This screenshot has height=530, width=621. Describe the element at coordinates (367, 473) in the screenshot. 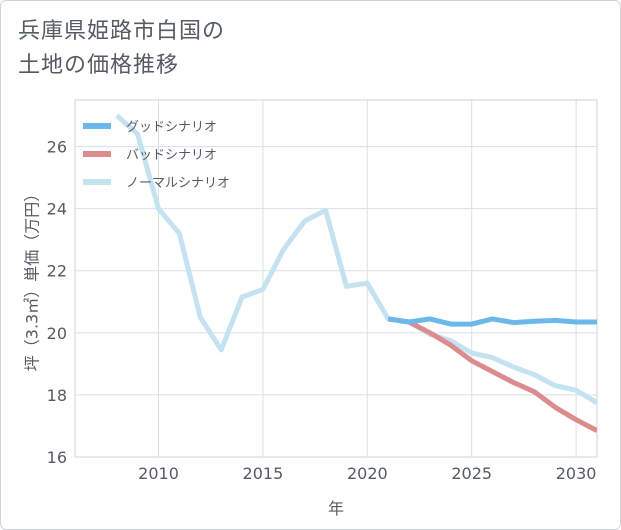

I see `x-tick-label: 2020` at that location.